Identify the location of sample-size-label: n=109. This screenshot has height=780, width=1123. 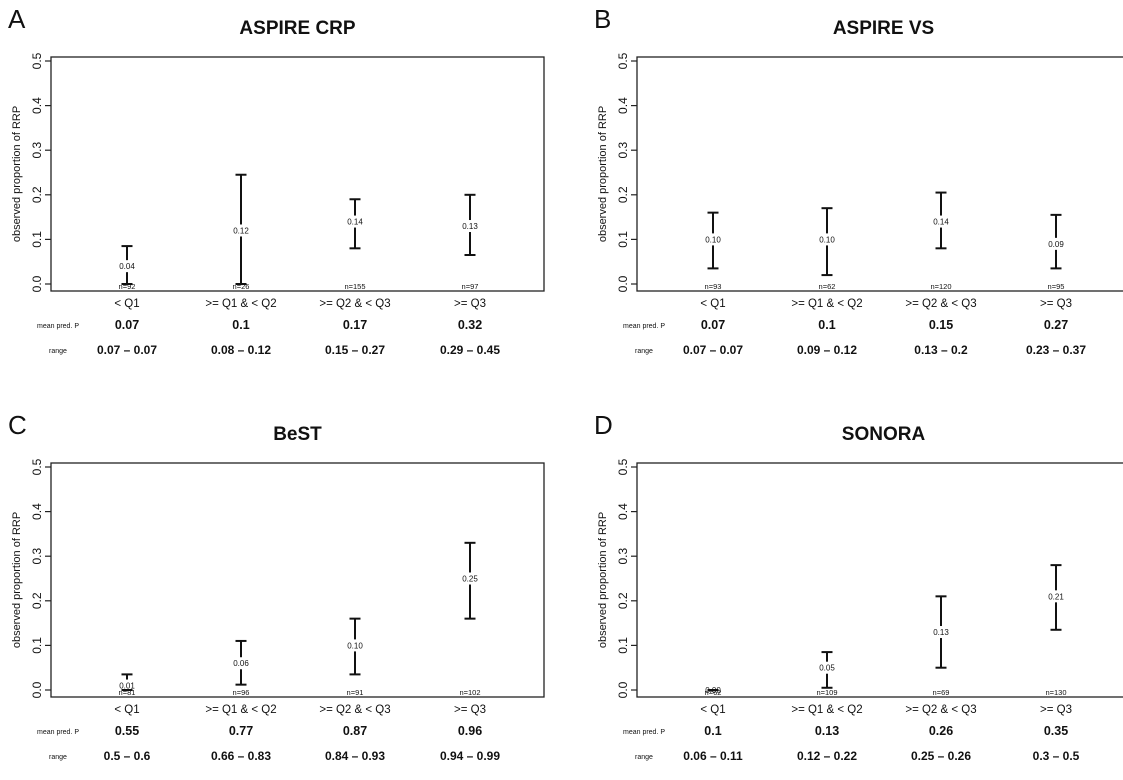
(826, 692).